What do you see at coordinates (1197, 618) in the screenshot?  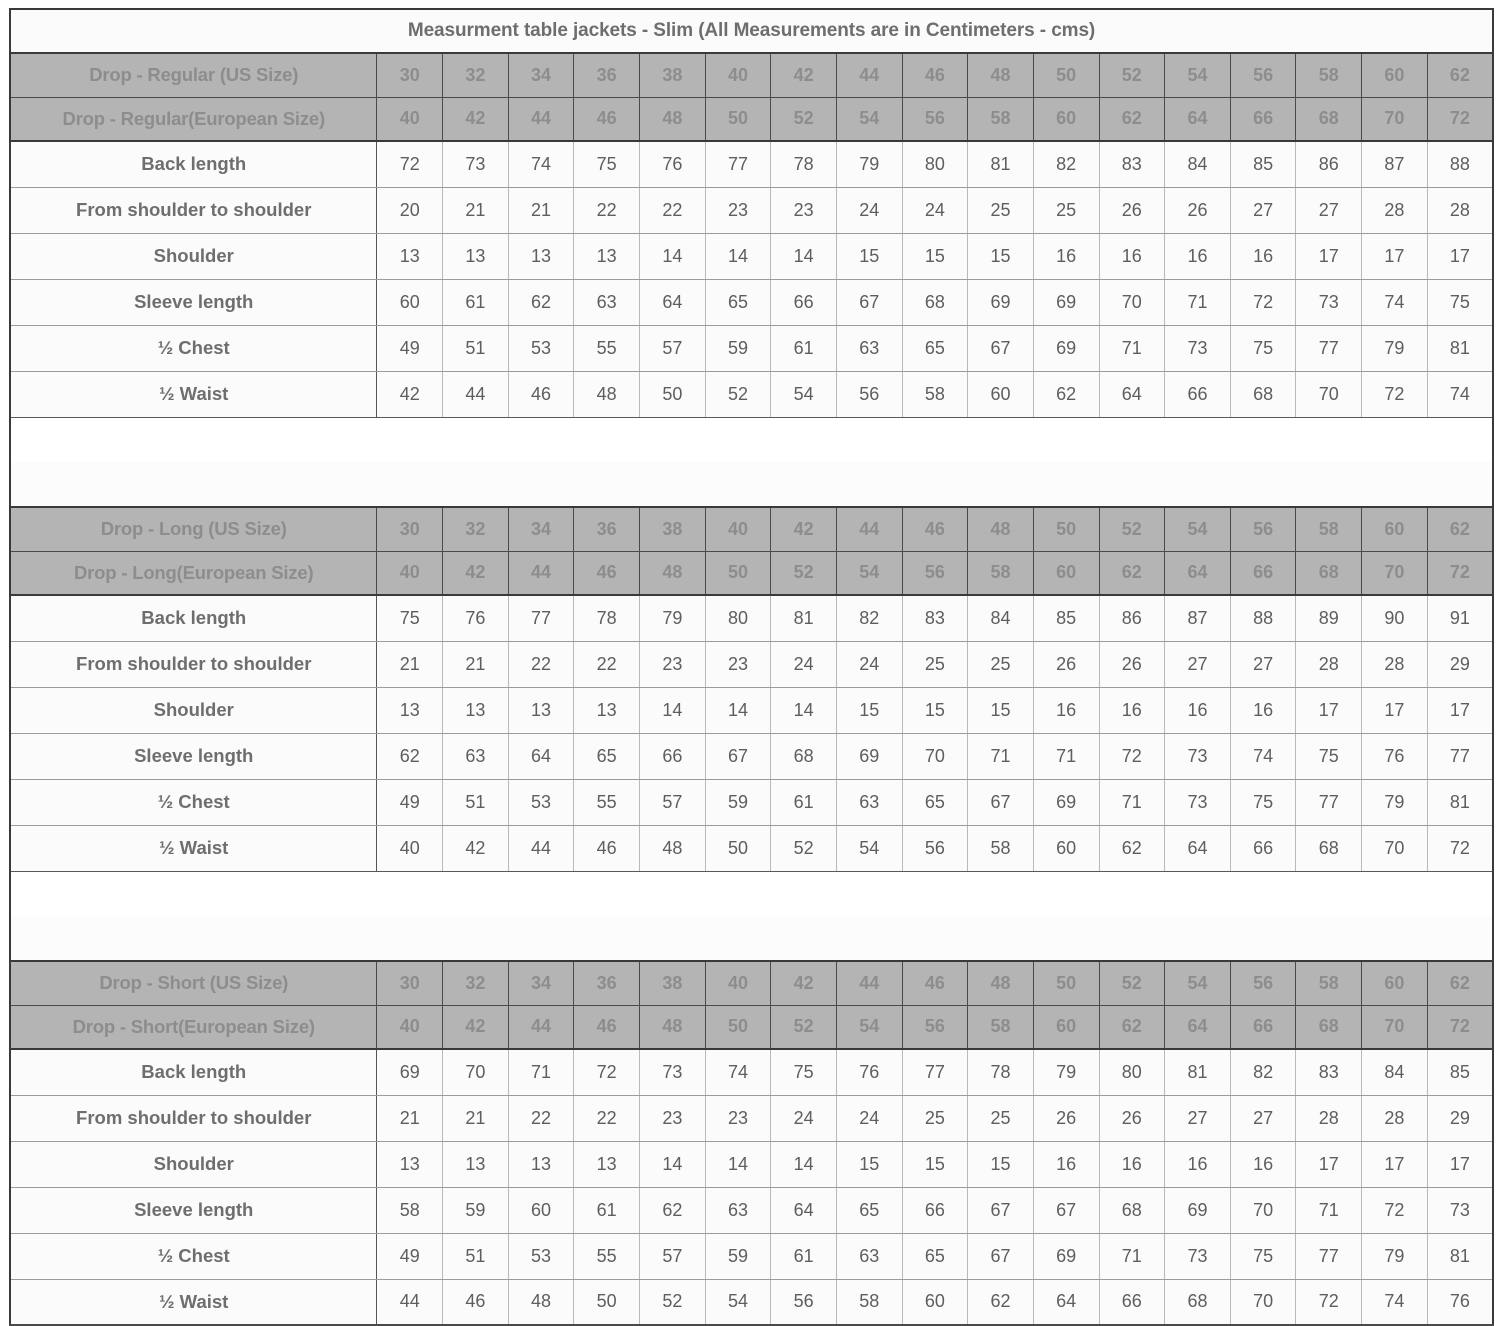 I see `measurement-cell: 87` at bounding box center [1197, 618].